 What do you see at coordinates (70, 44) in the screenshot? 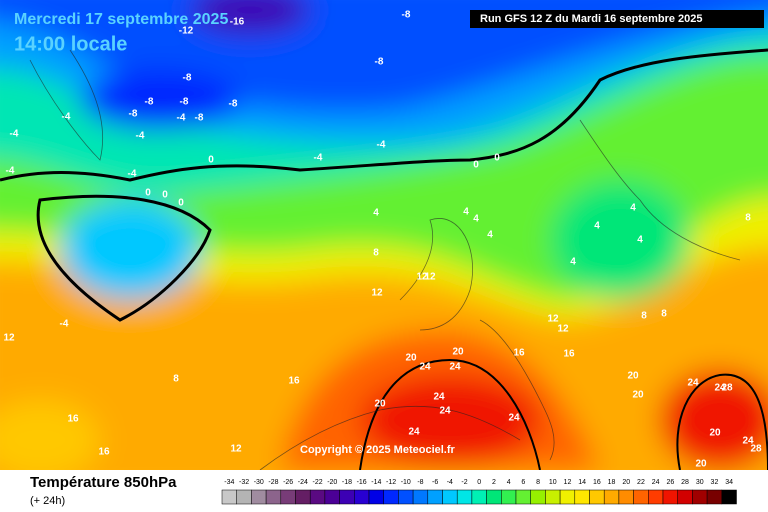
I see `forecast-time: 14:00 locale` at bounding box center [70, 44].